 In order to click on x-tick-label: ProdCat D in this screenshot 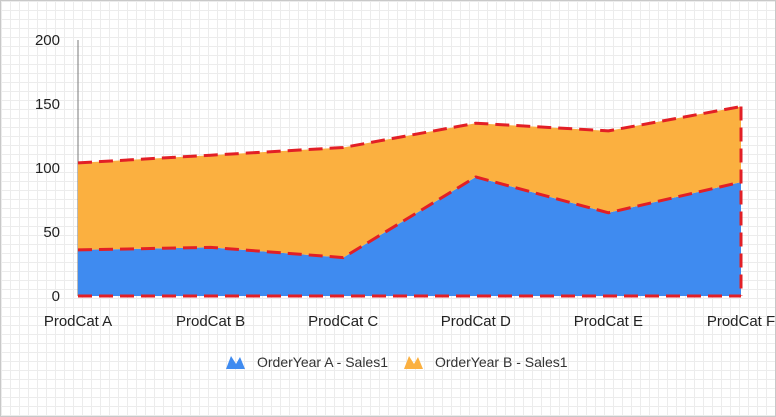, I will do `click(476, 321)`.